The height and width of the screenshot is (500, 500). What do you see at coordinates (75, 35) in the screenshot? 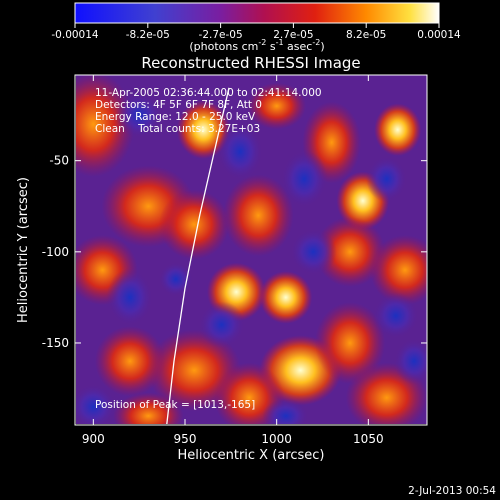
I see `colorbar-tick-label: -0.00014` at bounding box center [75, 35].